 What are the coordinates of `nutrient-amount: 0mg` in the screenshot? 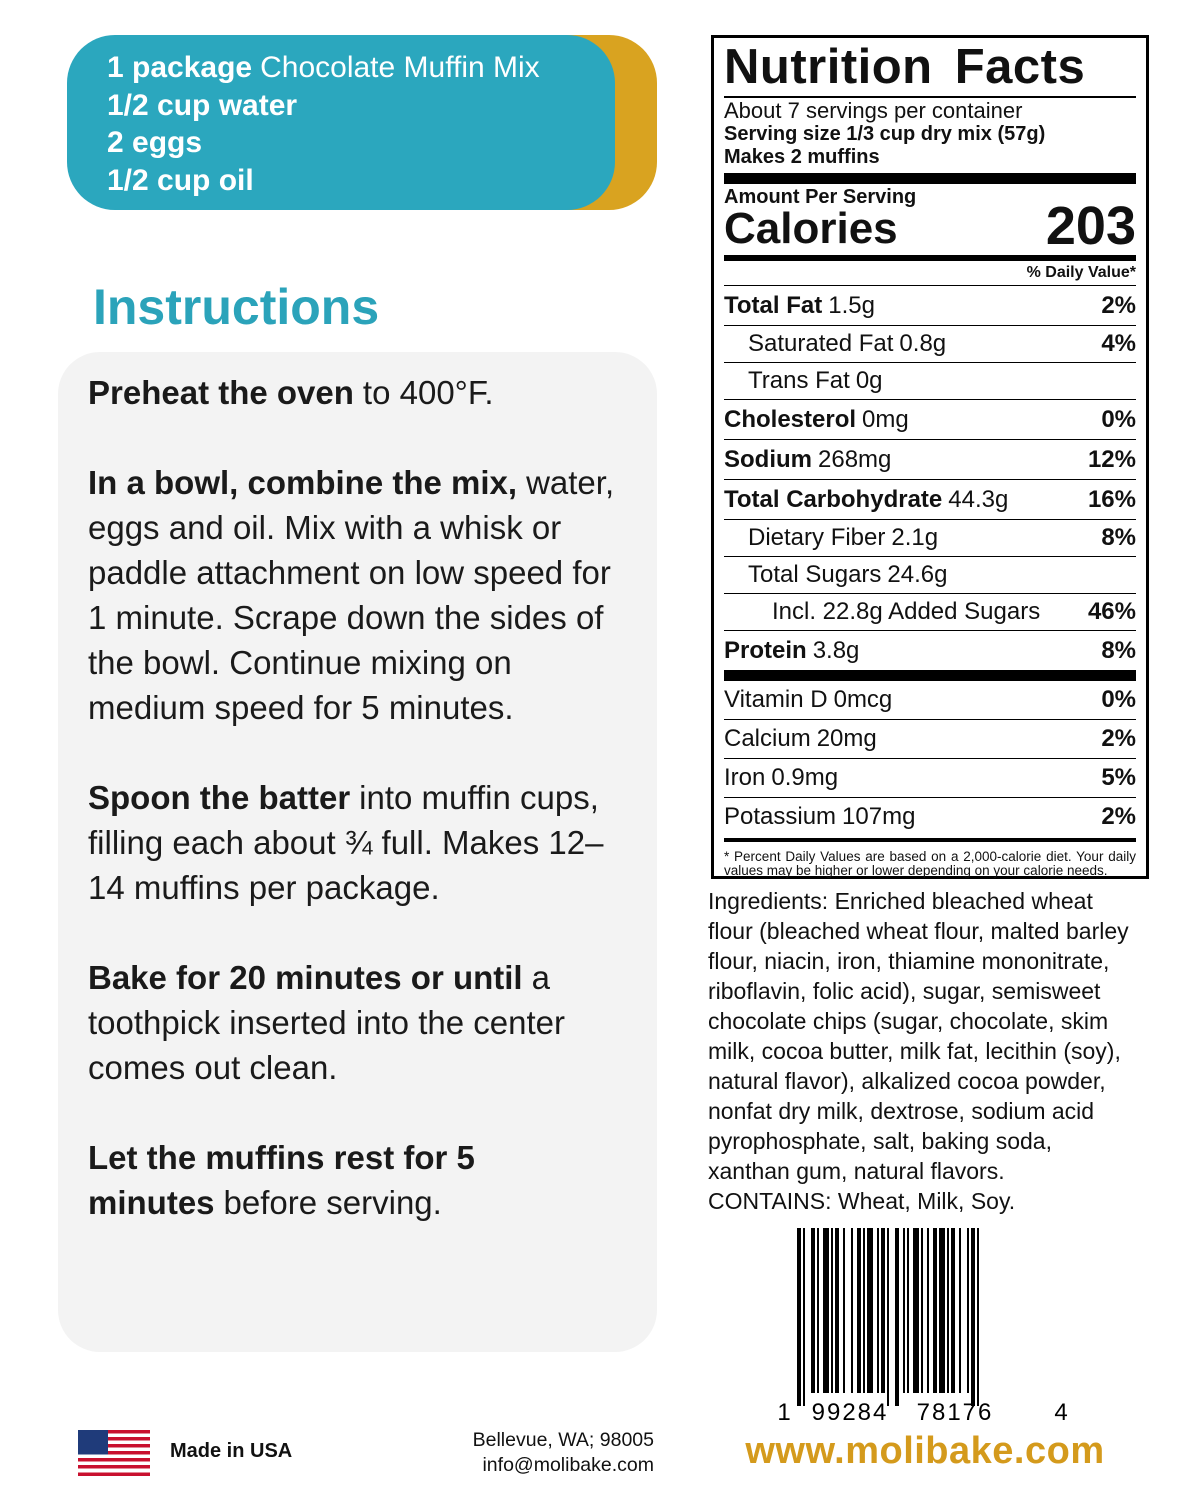 It's located at (885, 419).